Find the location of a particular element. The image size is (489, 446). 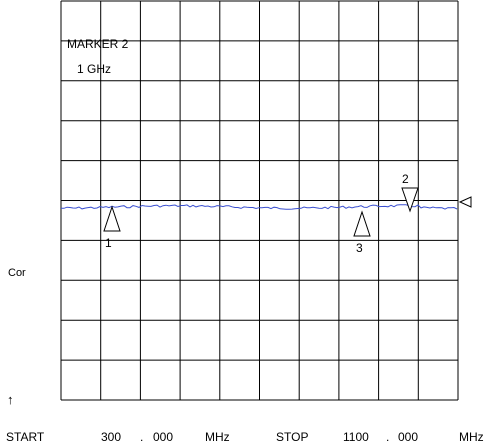

up-arrow-icon: ↑ is located at coordinates (10, 399).